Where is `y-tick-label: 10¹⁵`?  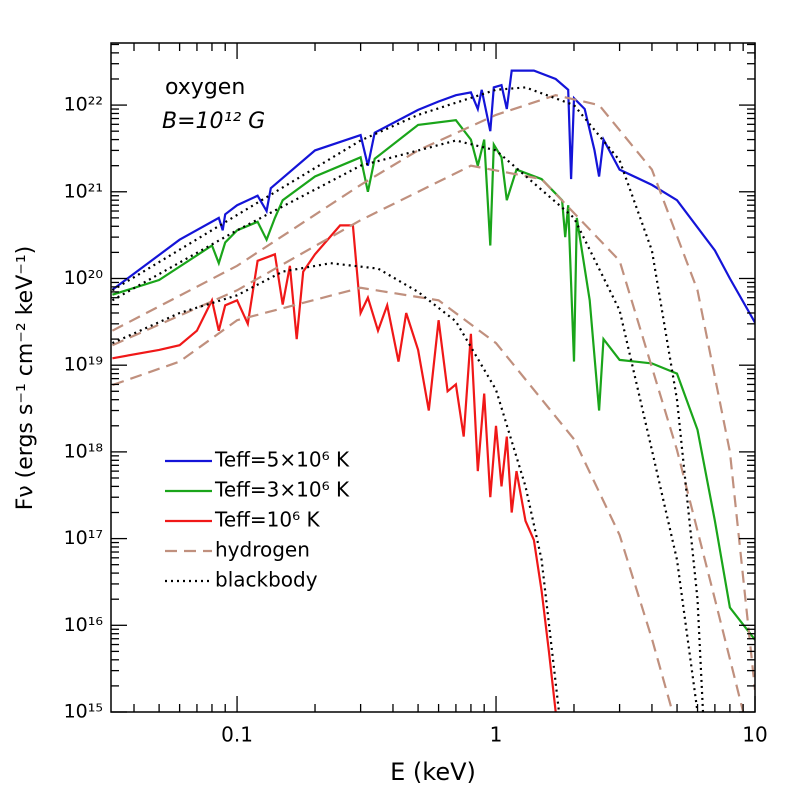 y-tick-label: 10¹⁵ is located at coordinates (83, 712).